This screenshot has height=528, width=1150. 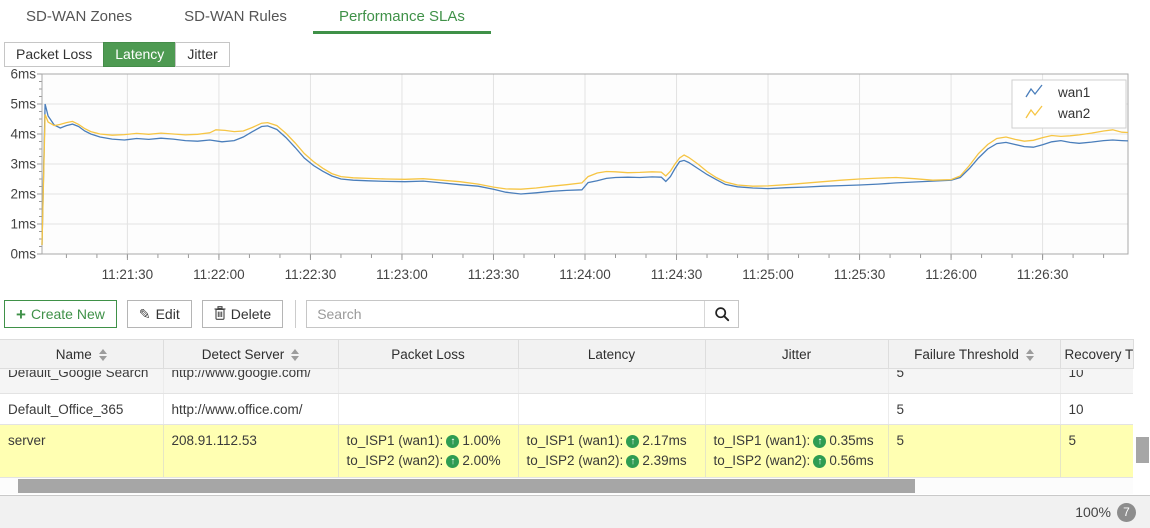 What do you see at coordinates (974, 354) in the screenshot?
I see `column-header-failure-threshold: Failure Threshold` at bounding box center [974, 354].